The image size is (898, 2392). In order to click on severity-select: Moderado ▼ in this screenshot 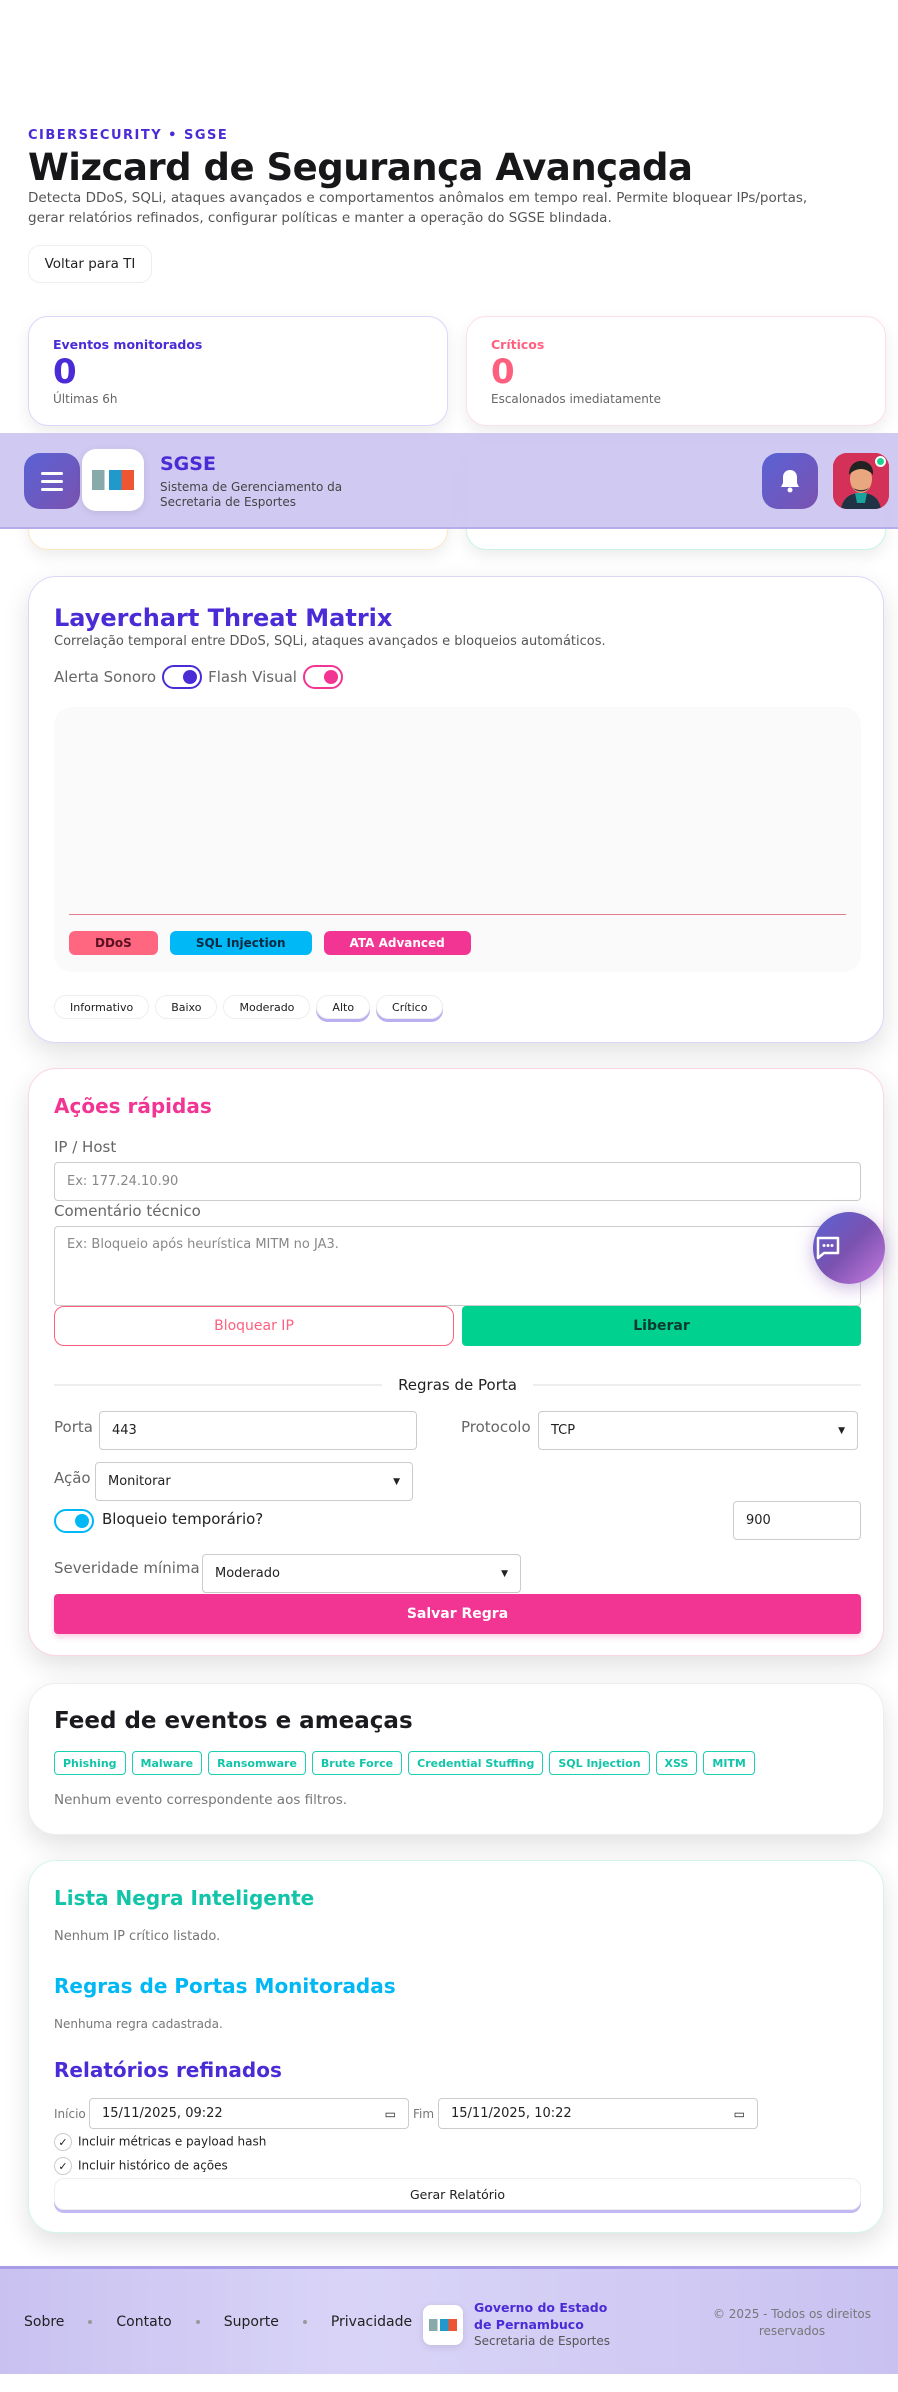, I will do `click(361, 1573)`.